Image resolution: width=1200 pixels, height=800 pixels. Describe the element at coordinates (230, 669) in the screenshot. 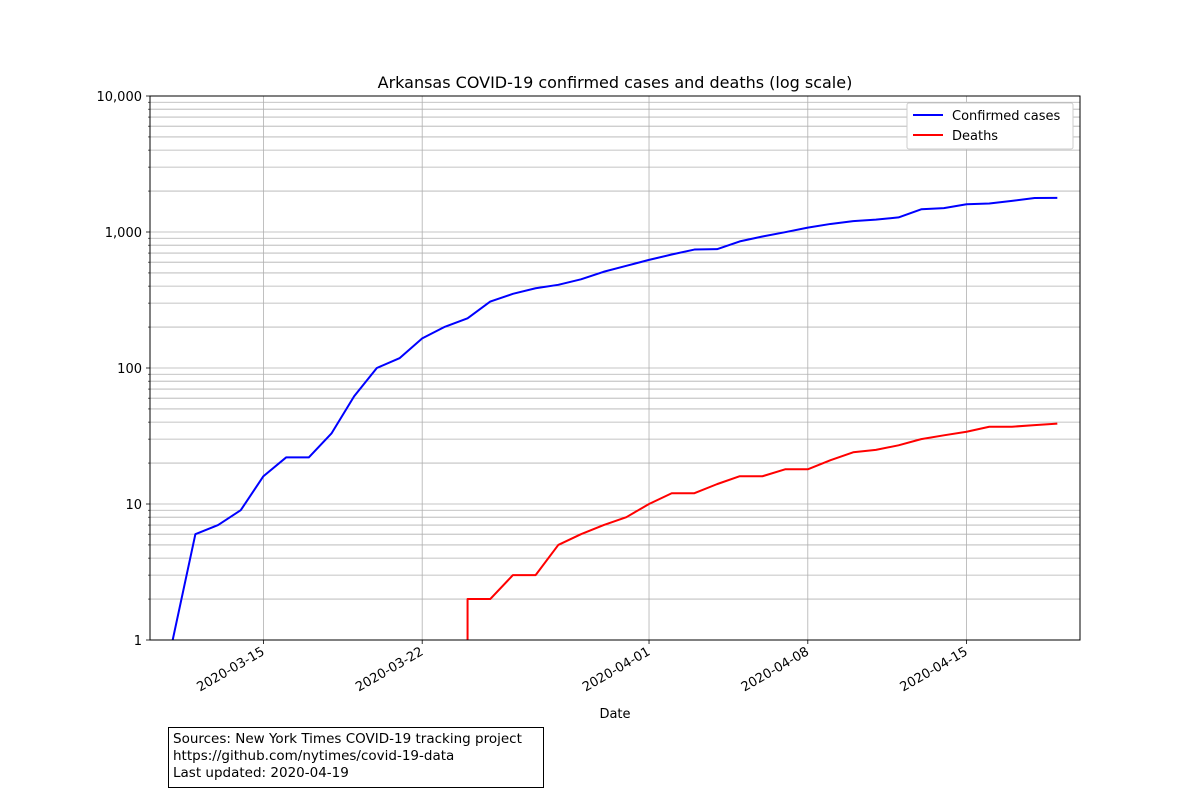

I see `x-tick-label: 2020-03-15` at that location.